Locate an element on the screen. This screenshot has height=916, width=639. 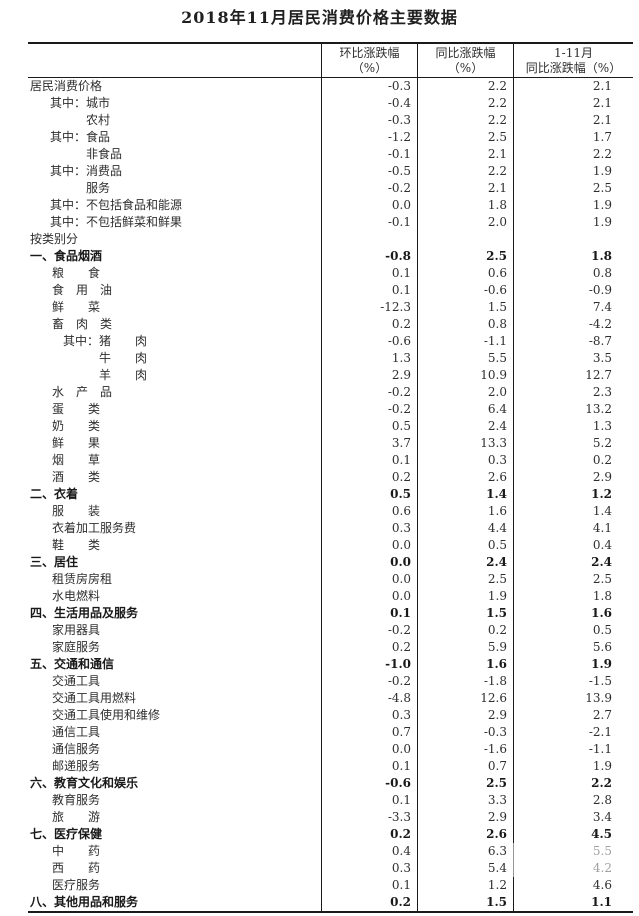
table-row: 其中：猪 肉 -0.6 -1.1 -8.7 is located at coordinates (330, 341).